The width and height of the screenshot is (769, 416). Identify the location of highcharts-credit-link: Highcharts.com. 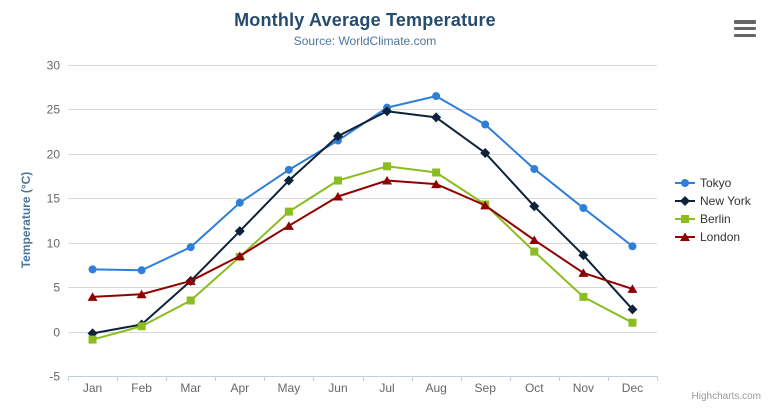
(726, 396).